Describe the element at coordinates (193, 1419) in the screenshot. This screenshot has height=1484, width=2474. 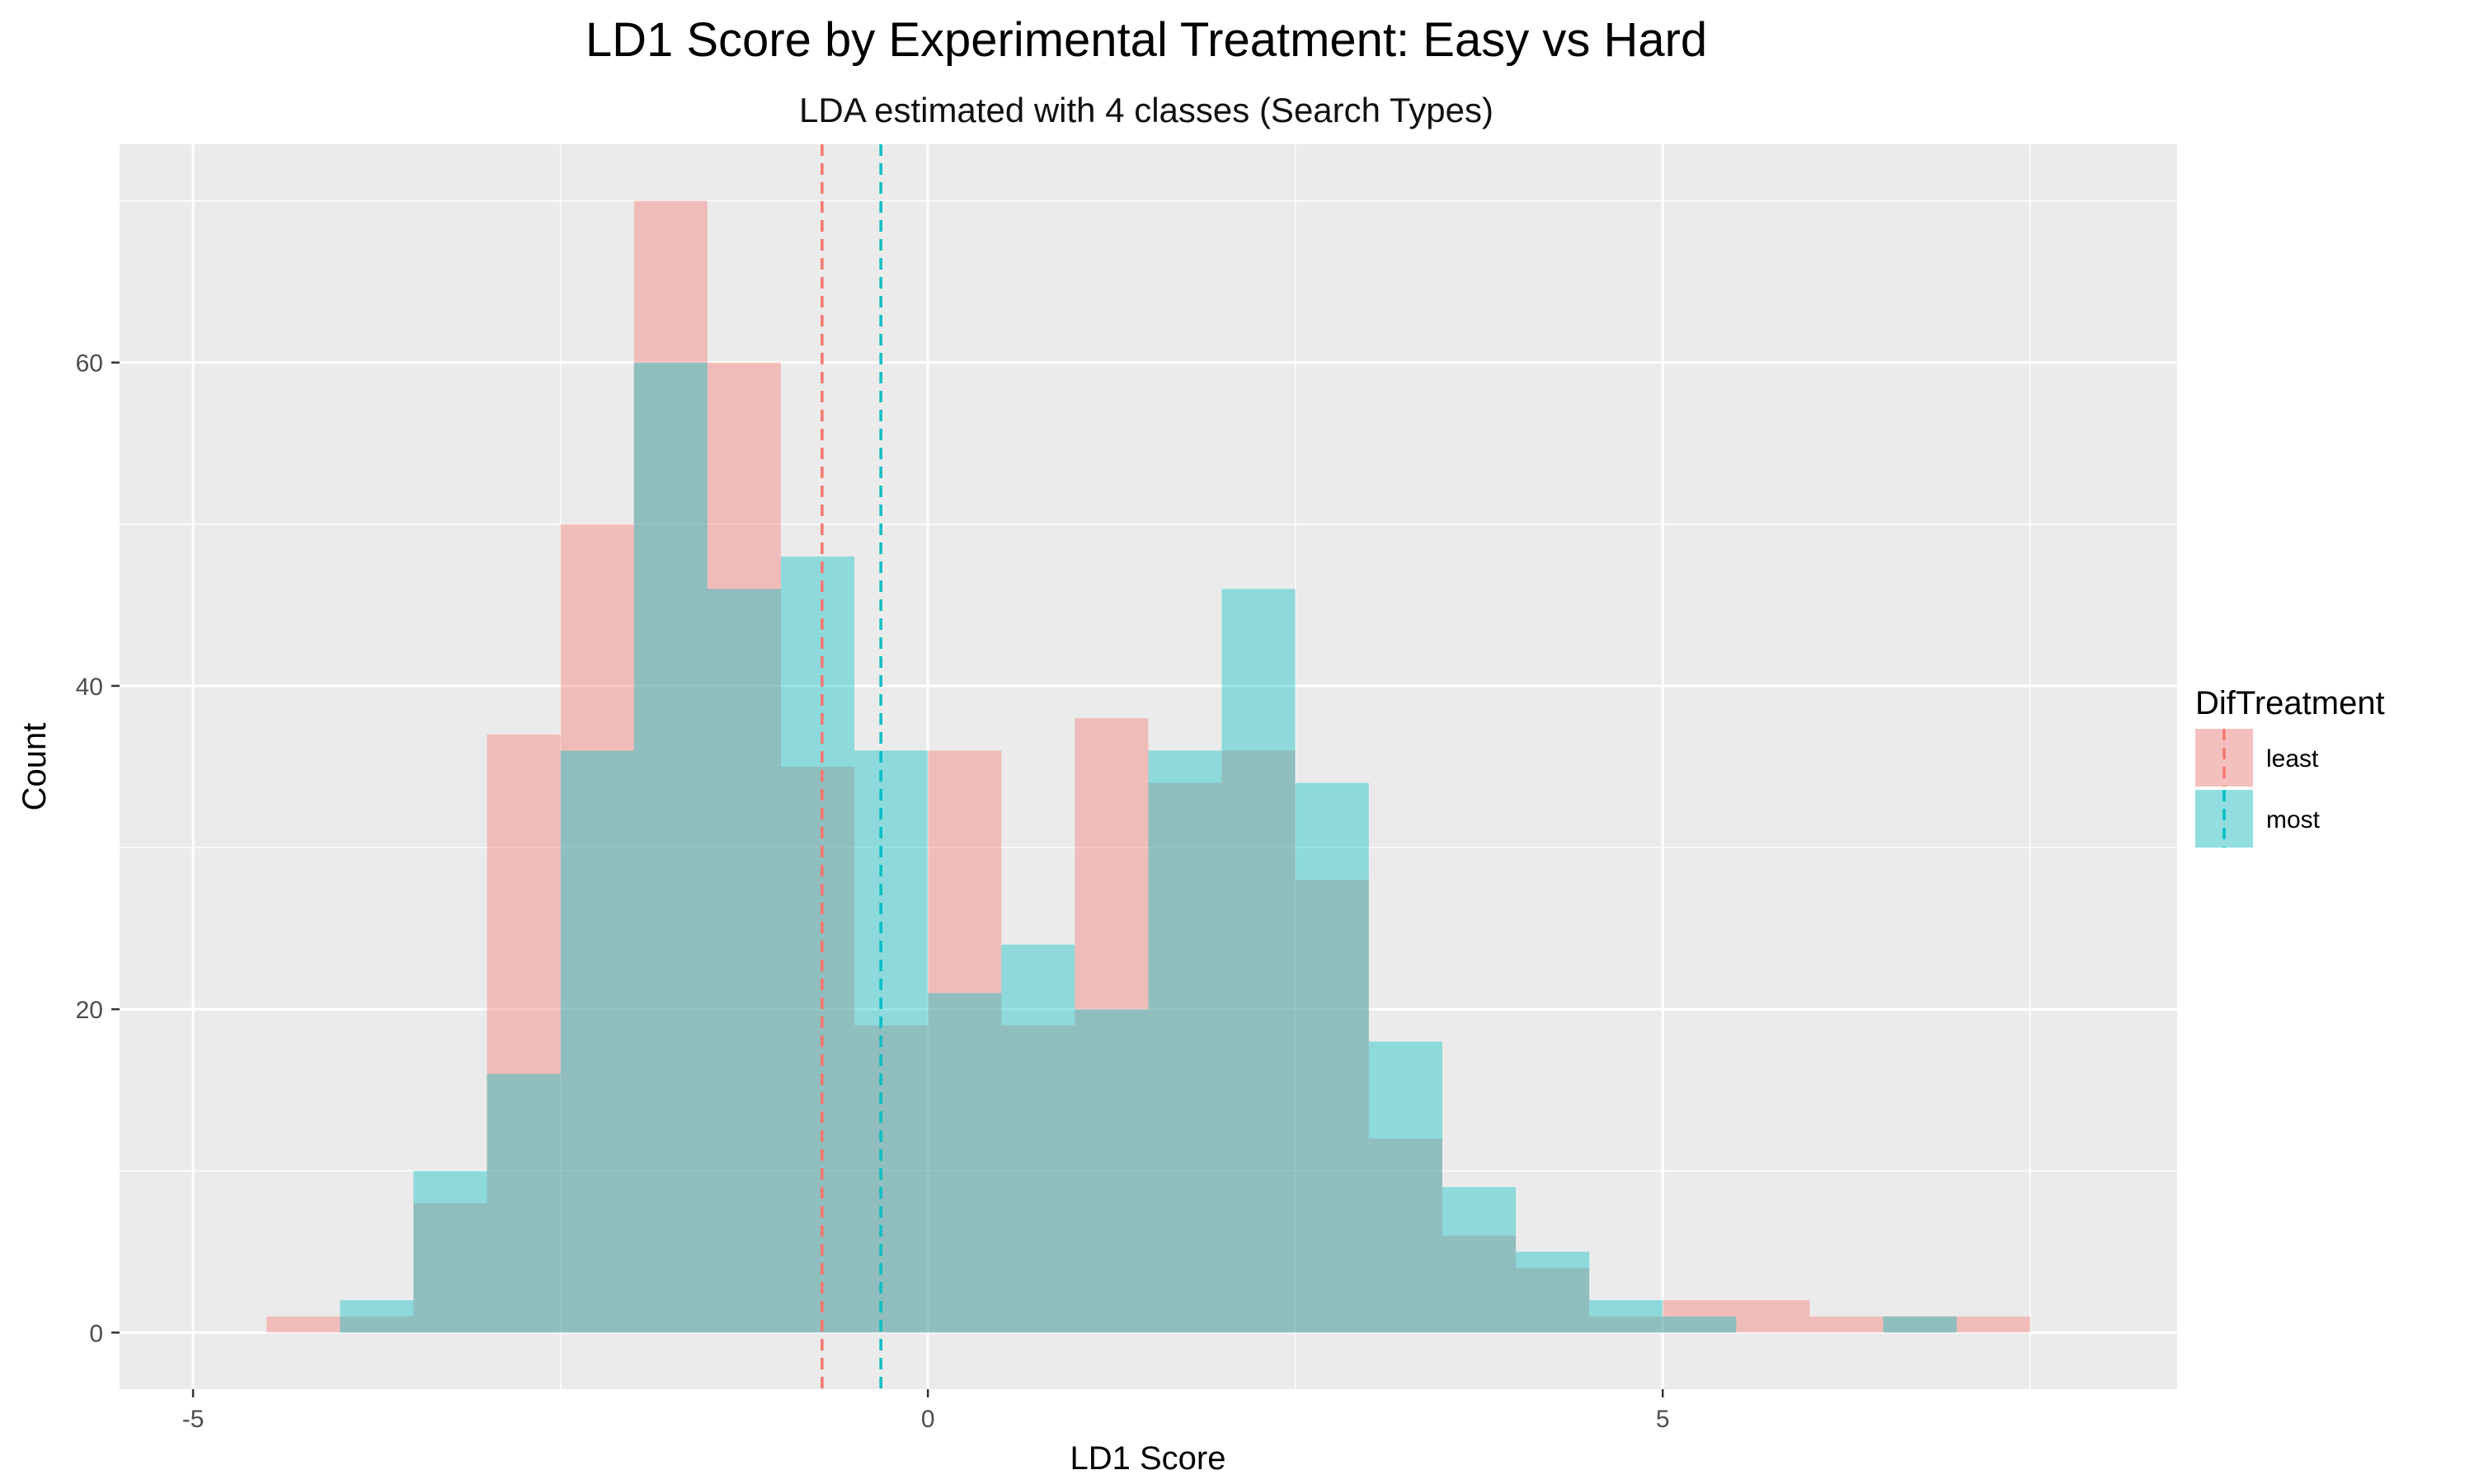
I see `x-tick-label: -5` at that location.